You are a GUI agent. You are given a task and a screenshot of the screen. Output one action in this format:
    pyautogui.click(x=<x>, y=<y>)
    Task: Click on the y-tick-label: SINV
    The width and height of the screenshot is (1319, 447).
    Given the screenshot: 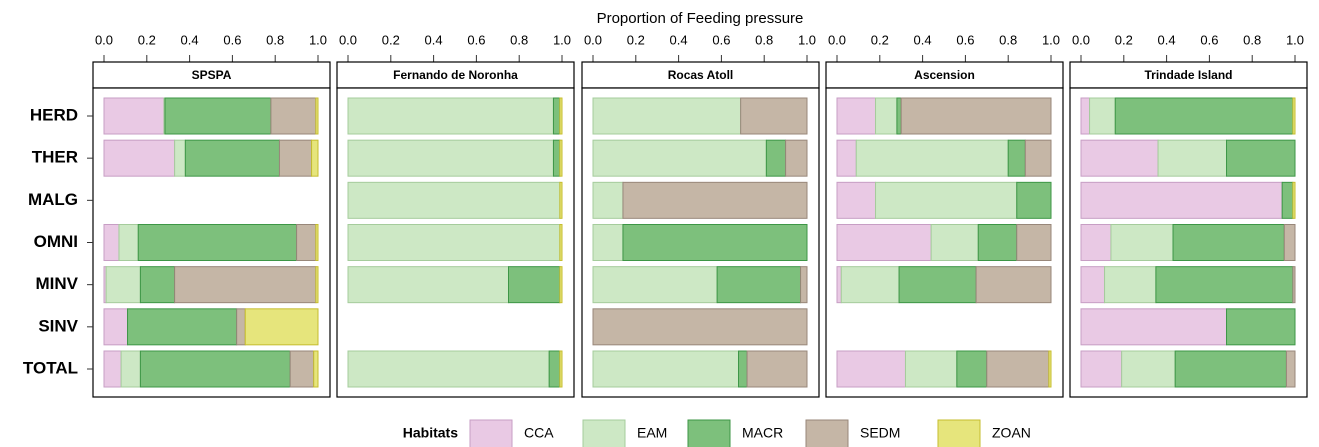 What is the action you would take?
    pyautogui.click(x=58, y=325)
    